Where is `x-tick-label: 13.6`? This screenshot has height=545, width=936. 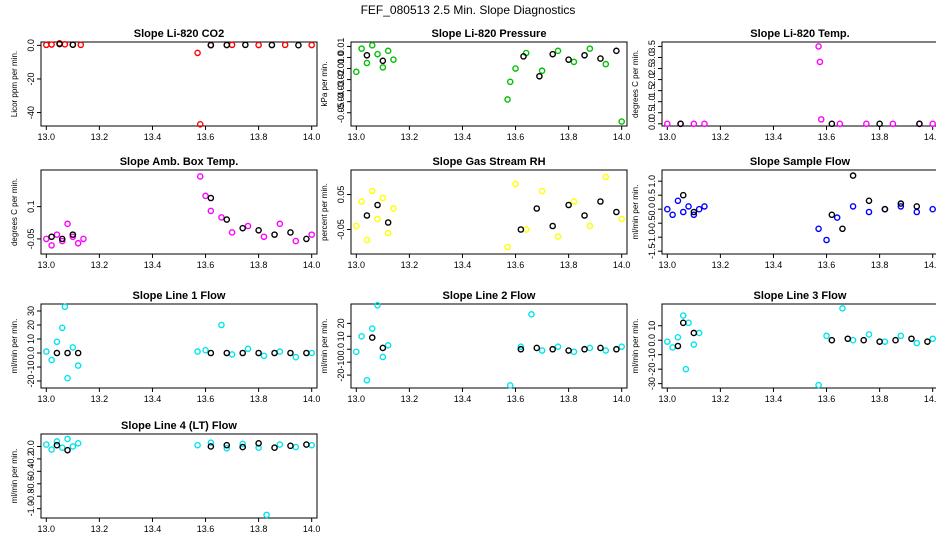 x-tick-label: 13.6 is located at coordinates (206, 399).